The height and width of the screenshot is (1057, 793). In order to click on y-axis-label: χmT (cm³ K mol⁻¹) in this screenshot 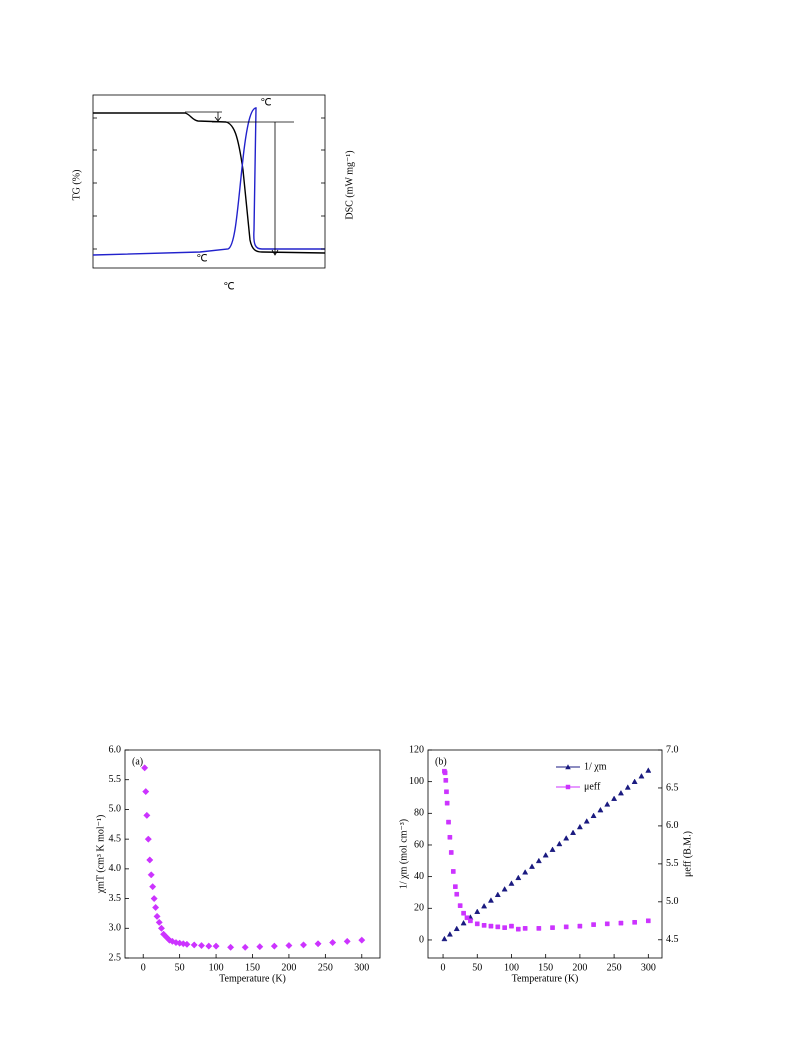, I will do `click(100, 855)`.